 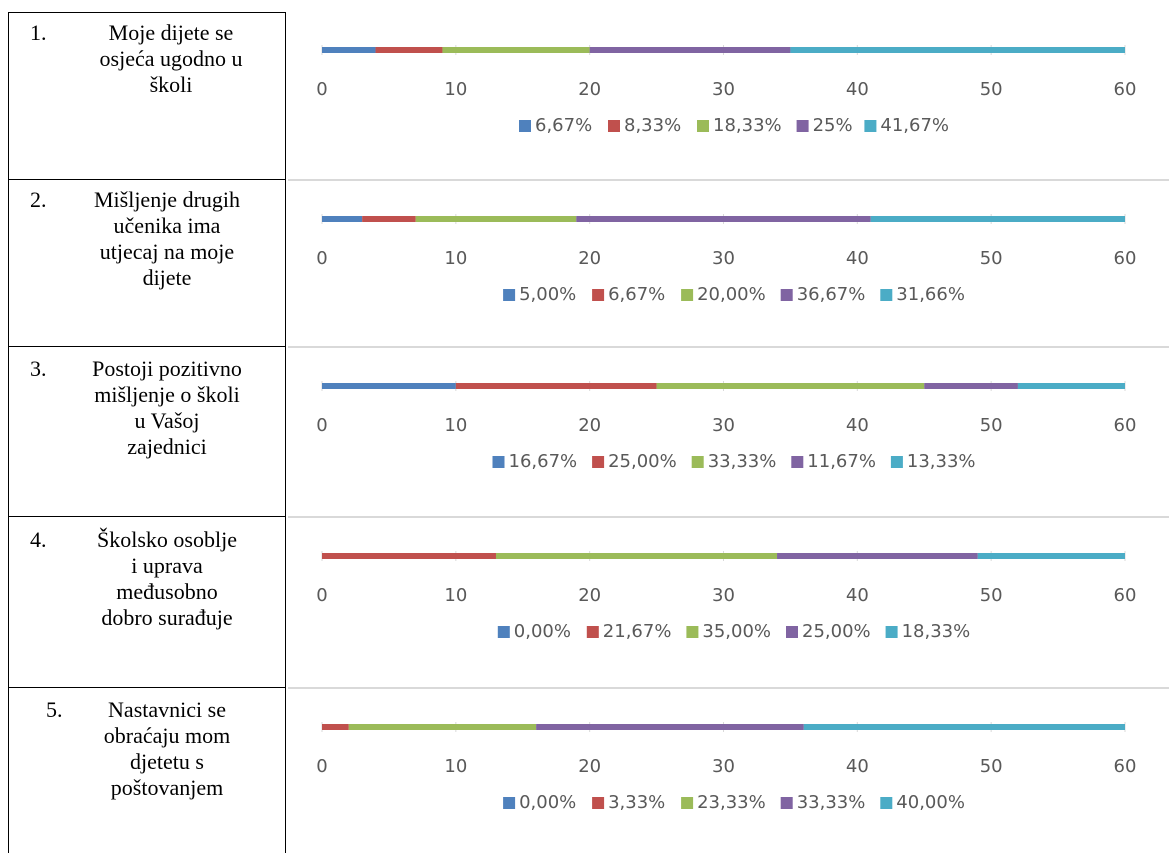 I want to click on question-number: 1., so click(x=38, y=32).